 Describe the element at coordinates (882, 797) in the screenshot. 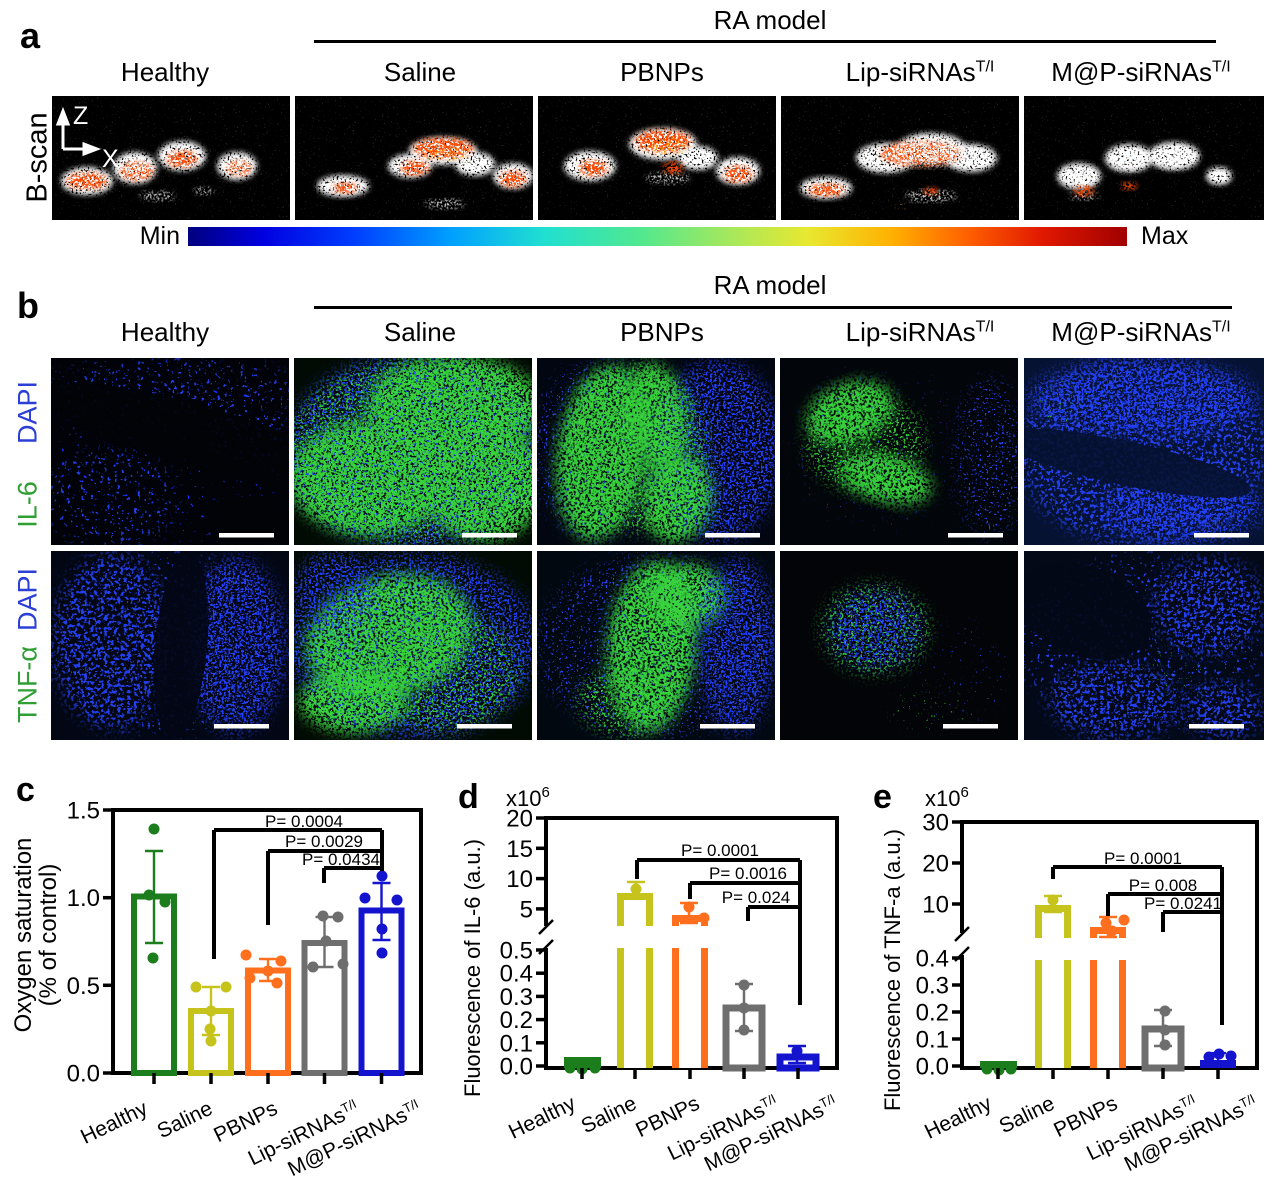

I see `svg-text: e` at that location.